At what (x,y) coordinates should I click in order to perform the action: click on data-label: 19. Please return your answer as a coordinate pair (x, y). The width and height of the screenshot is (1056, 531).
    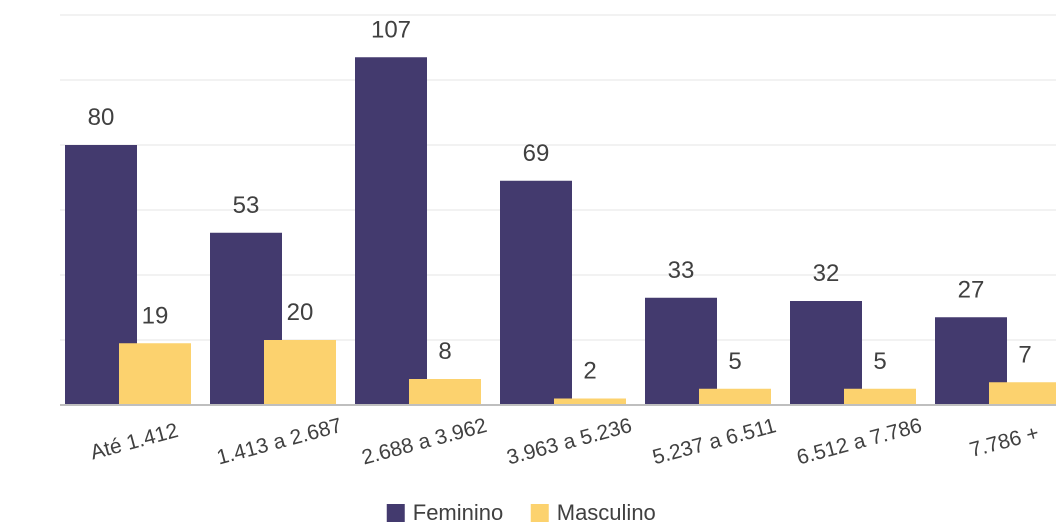
    Looking at the image, I should click on (155, 315).